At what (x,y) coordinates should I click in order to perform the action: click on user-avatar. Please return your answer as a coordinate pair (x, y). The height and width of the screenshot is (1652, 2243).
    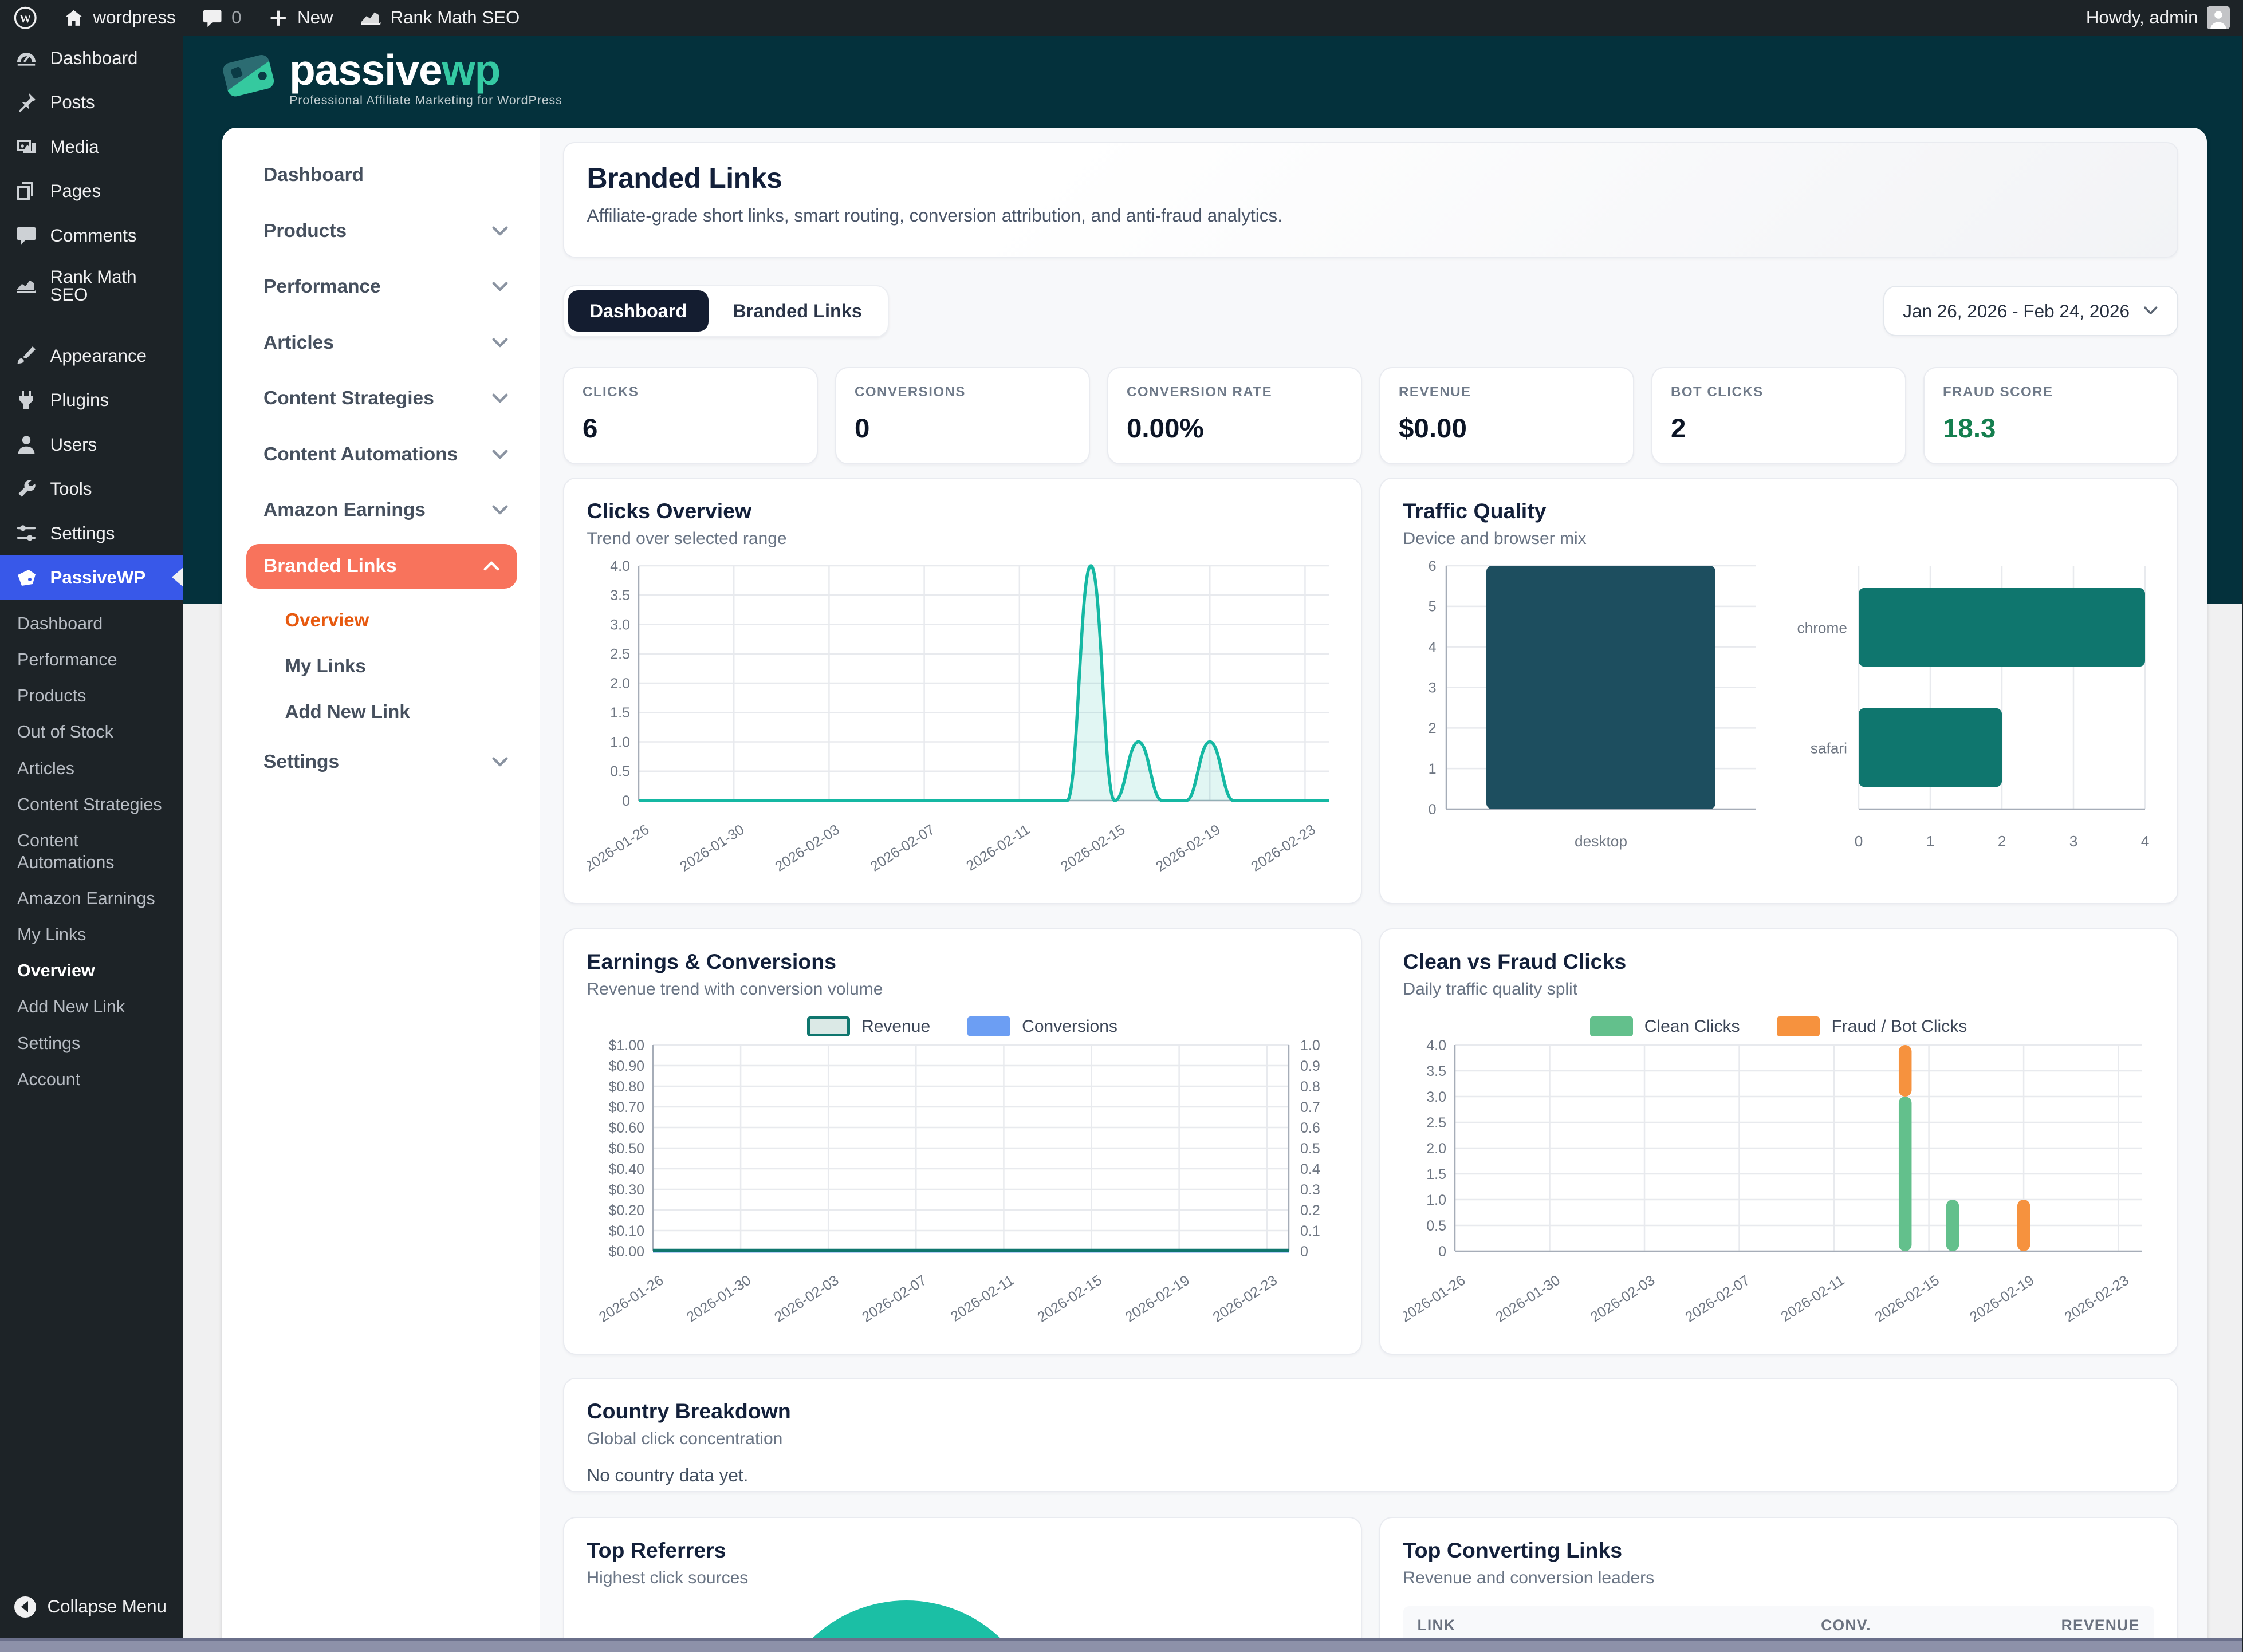
    Looking at the image, I should click on (2218, 18).